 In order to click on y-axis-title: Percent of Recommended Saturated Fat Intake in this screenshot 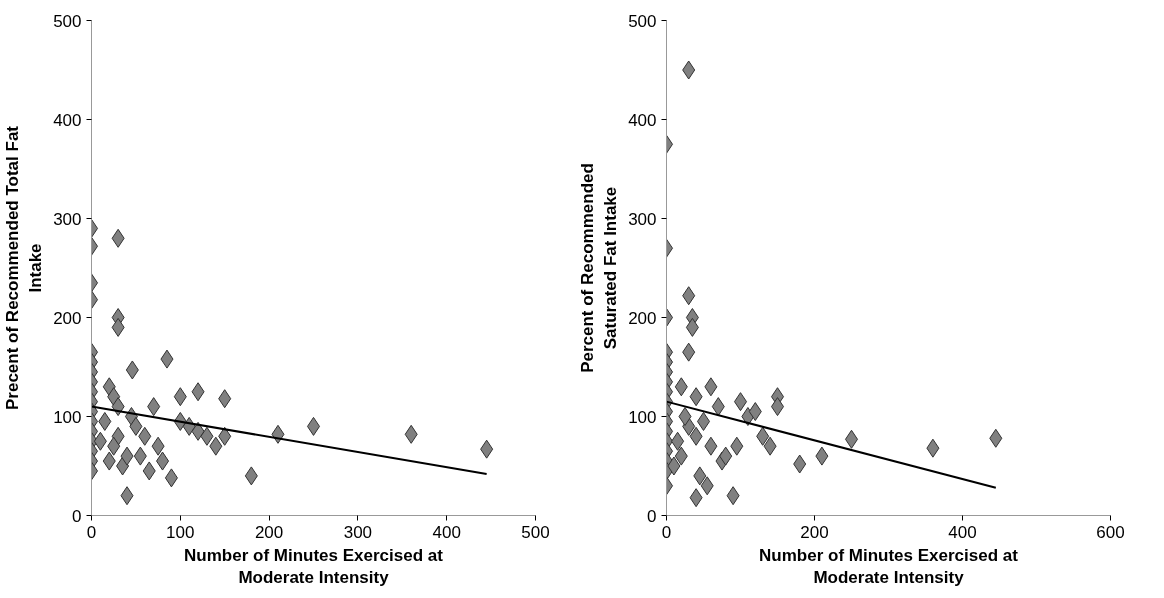, I will do `click(599, 268)`.